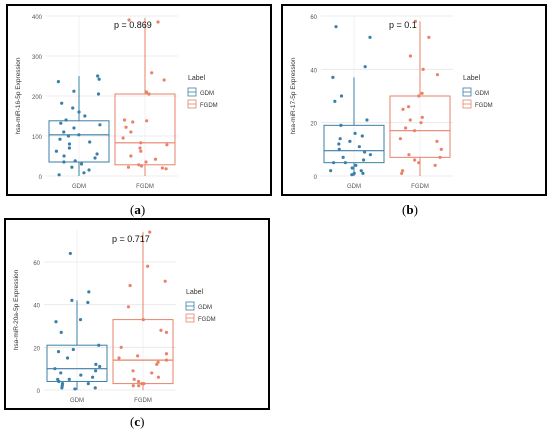  I want to click on x-tick-label: FGDM, so click(420, 187).